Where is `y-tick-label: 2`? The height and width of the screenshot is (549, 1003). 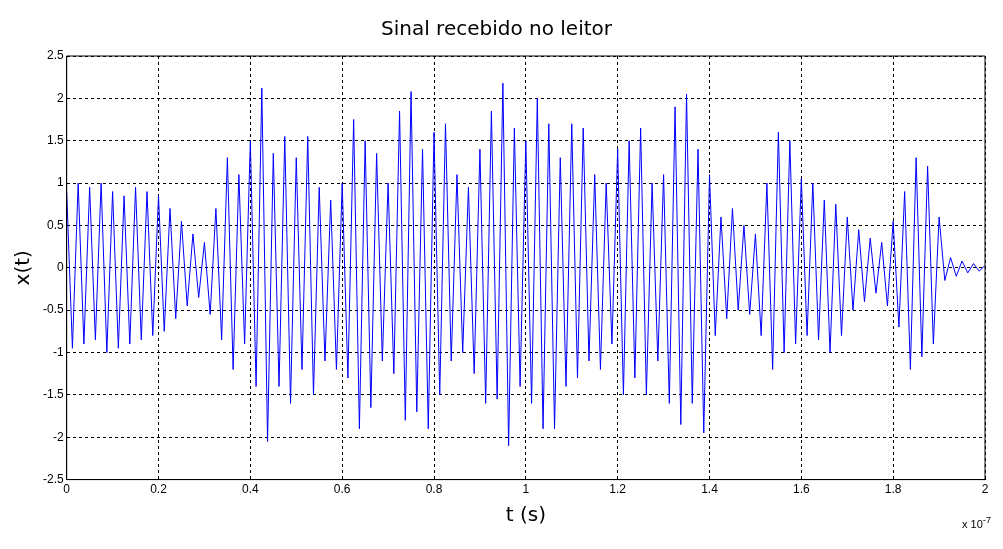
y-tick-label: 2 is located at coordinates (60, 97).